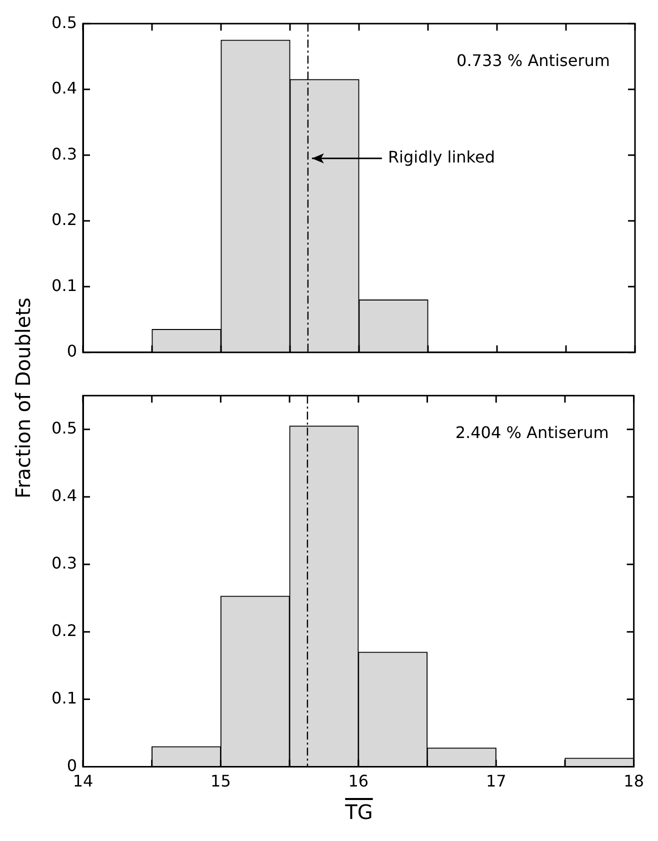 This screenshot has height=841, width=658. Describe the element at coordinates (359, 812) in the screenshot. I see `x-axis-title: TG` at that location.